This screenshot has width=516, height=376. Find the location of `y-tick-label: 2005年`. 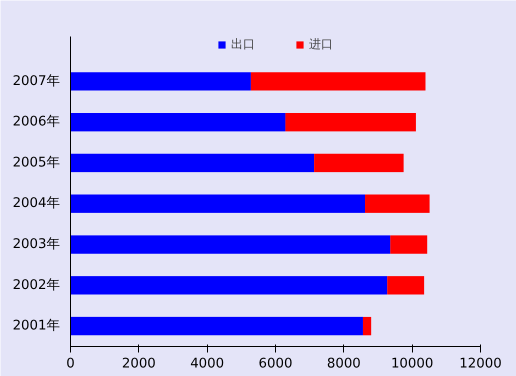

y-tick-label: 2005年 is located at coordinates (36, 162).